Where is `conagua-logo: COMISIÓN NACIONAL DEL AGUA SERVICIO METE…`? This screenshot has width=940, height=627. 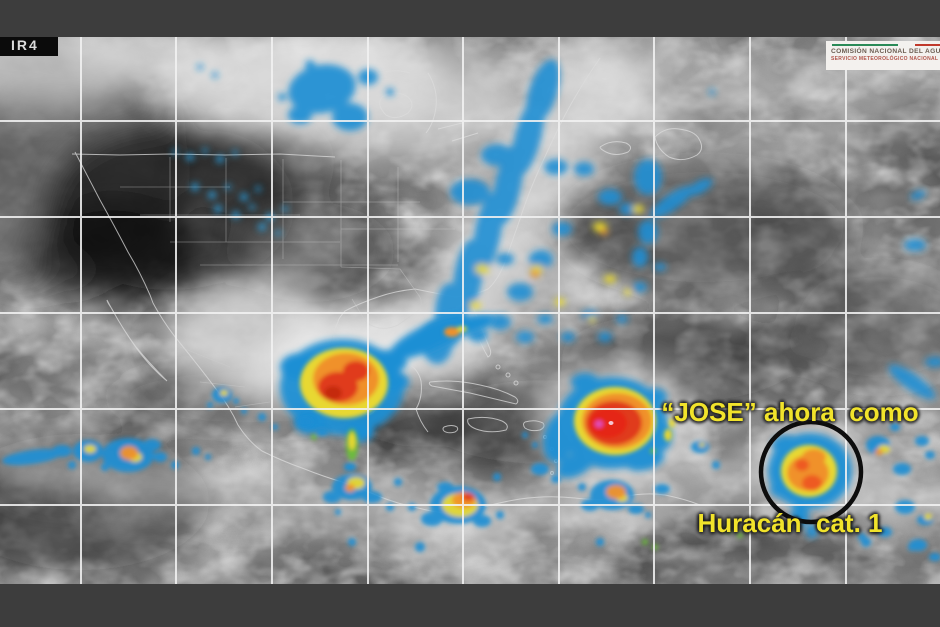
conagua-logo: COMISIÓN NACIONAL DEL AGUA SERVICIO METE… is located at coordinates (883, 55).